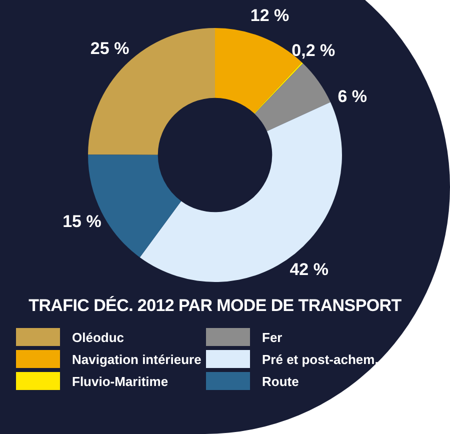  Describe the element at coordinates (82, 221) in the screenshot. I see `data-label: 15 %` at that location.